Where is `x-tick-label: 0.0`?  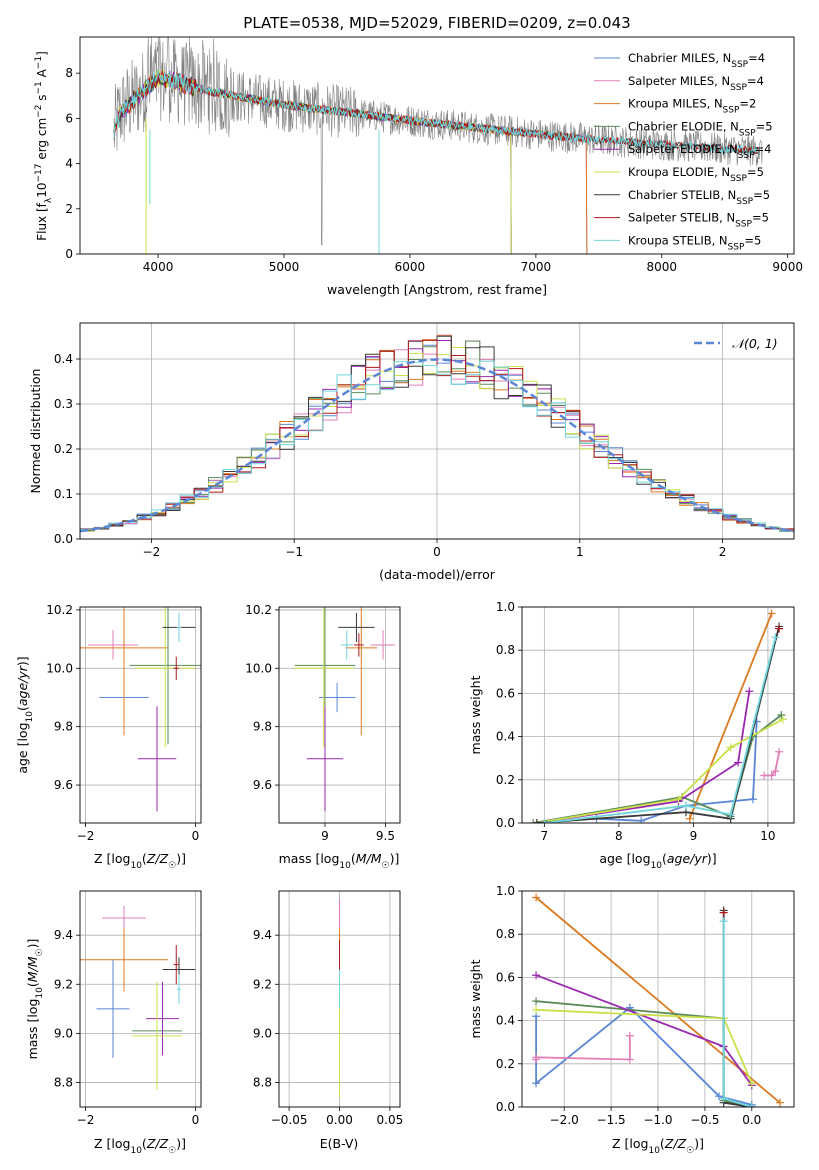 x-tick-label: 0.0 is located at coordinates (751, 1120).